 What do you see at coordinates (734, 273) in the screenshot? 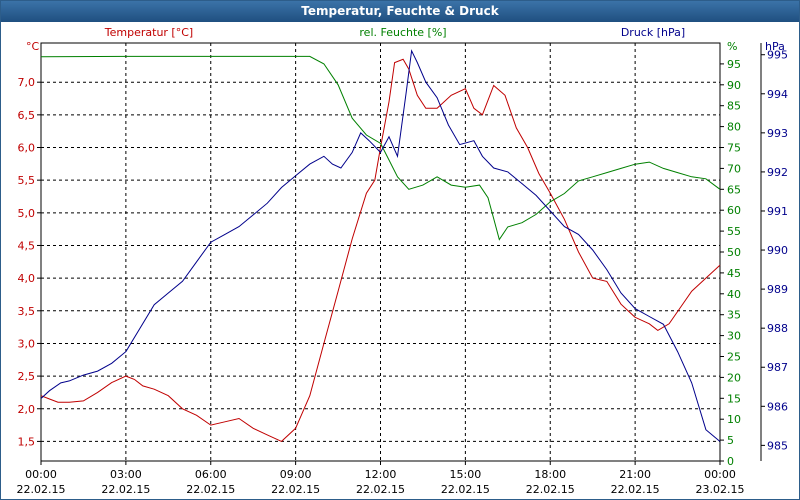
I see `humidity-tick-label: 45` at bounding box center [734, 273].